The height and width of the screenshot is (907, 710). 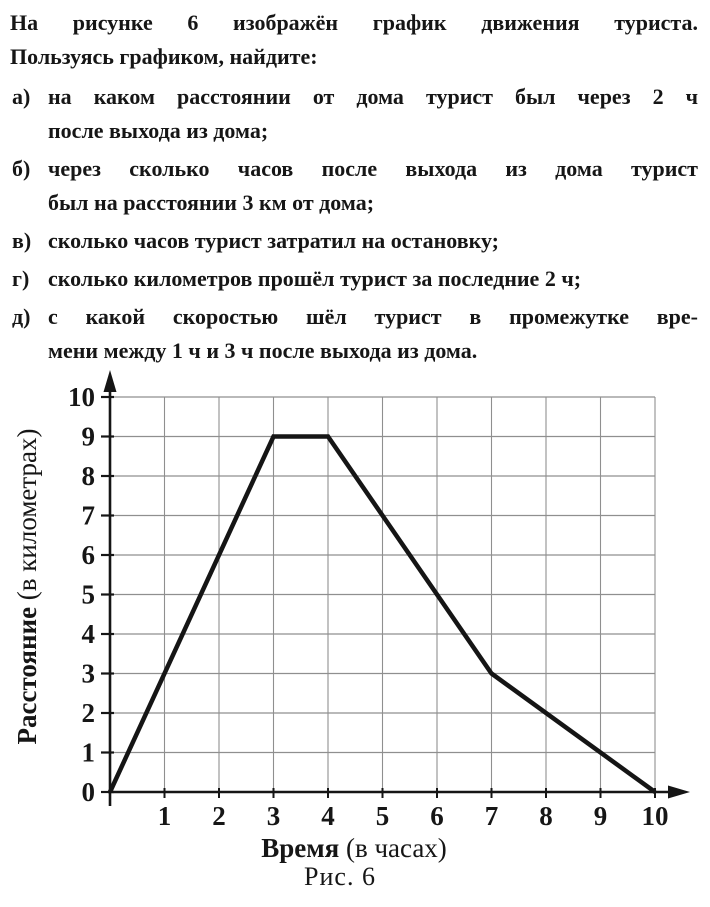 What do you see at coordinates (89, 555) in the screenshot?
I see `y-tick-label: 6` at bounding box center [89, 555].